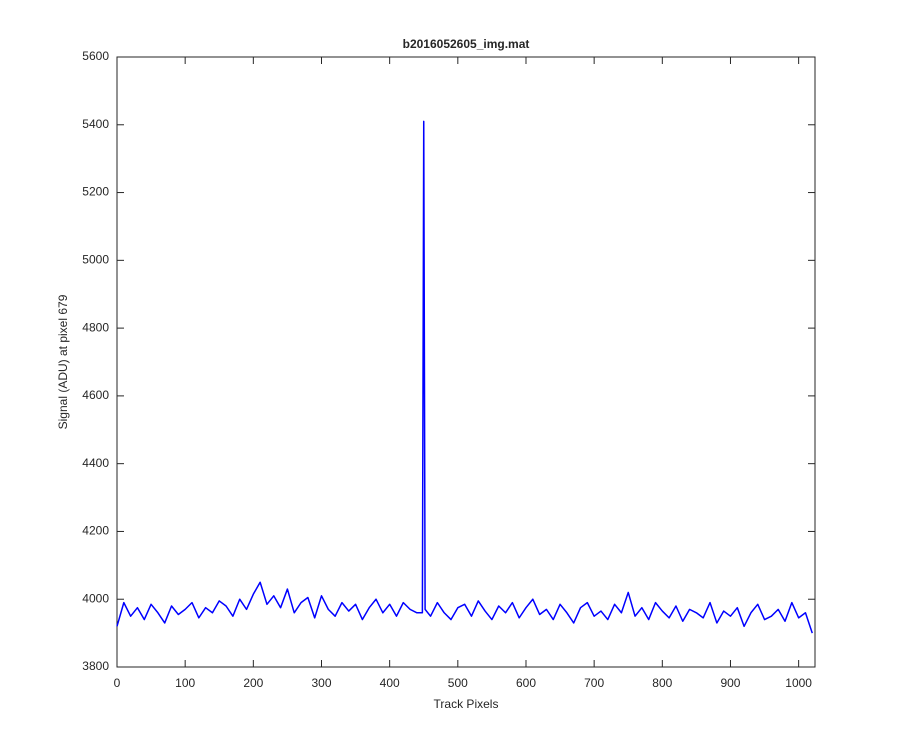 This screenshot has height=755, width=900. Describe the element at coordinates (185, 683) in the screenshot. I see `x-tick-label: 100` at that location.